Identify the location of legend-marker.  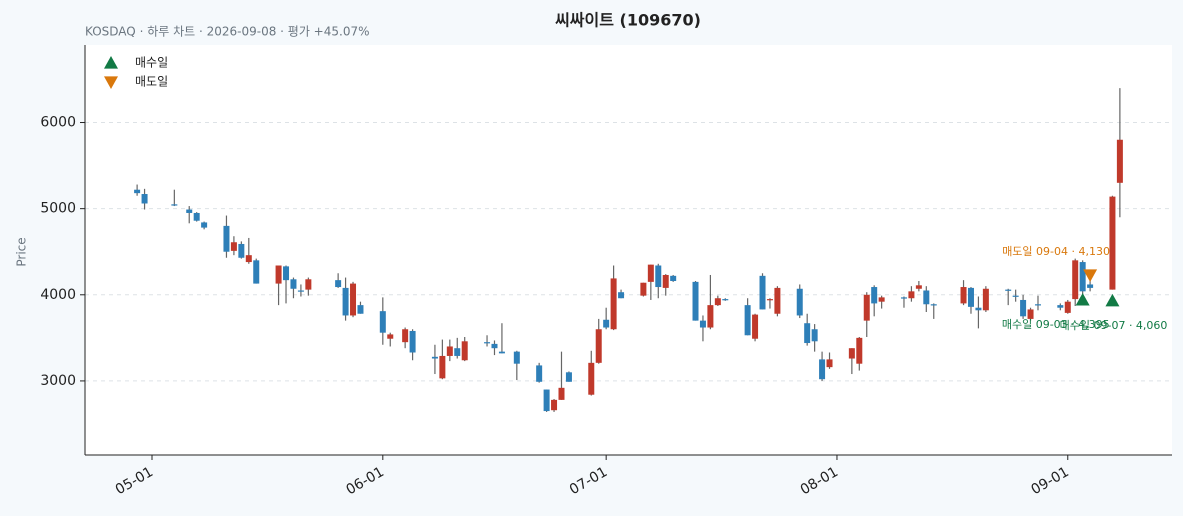
(111, 82).